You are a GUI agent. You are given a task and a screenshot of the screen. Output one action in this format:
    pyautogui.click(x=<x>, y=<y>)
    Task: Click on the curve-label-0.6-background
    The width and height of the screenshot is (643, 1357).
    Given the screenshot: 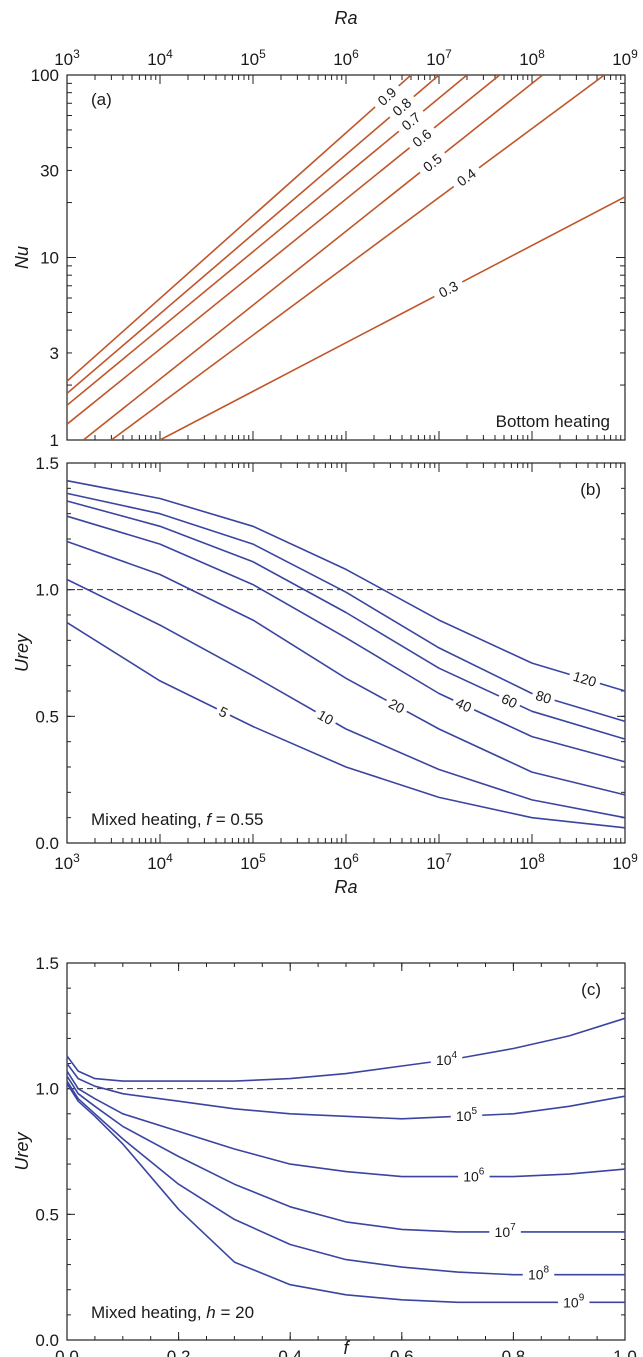 What is the action you would take?
    pyautogui.click(x=421, y=138)
    